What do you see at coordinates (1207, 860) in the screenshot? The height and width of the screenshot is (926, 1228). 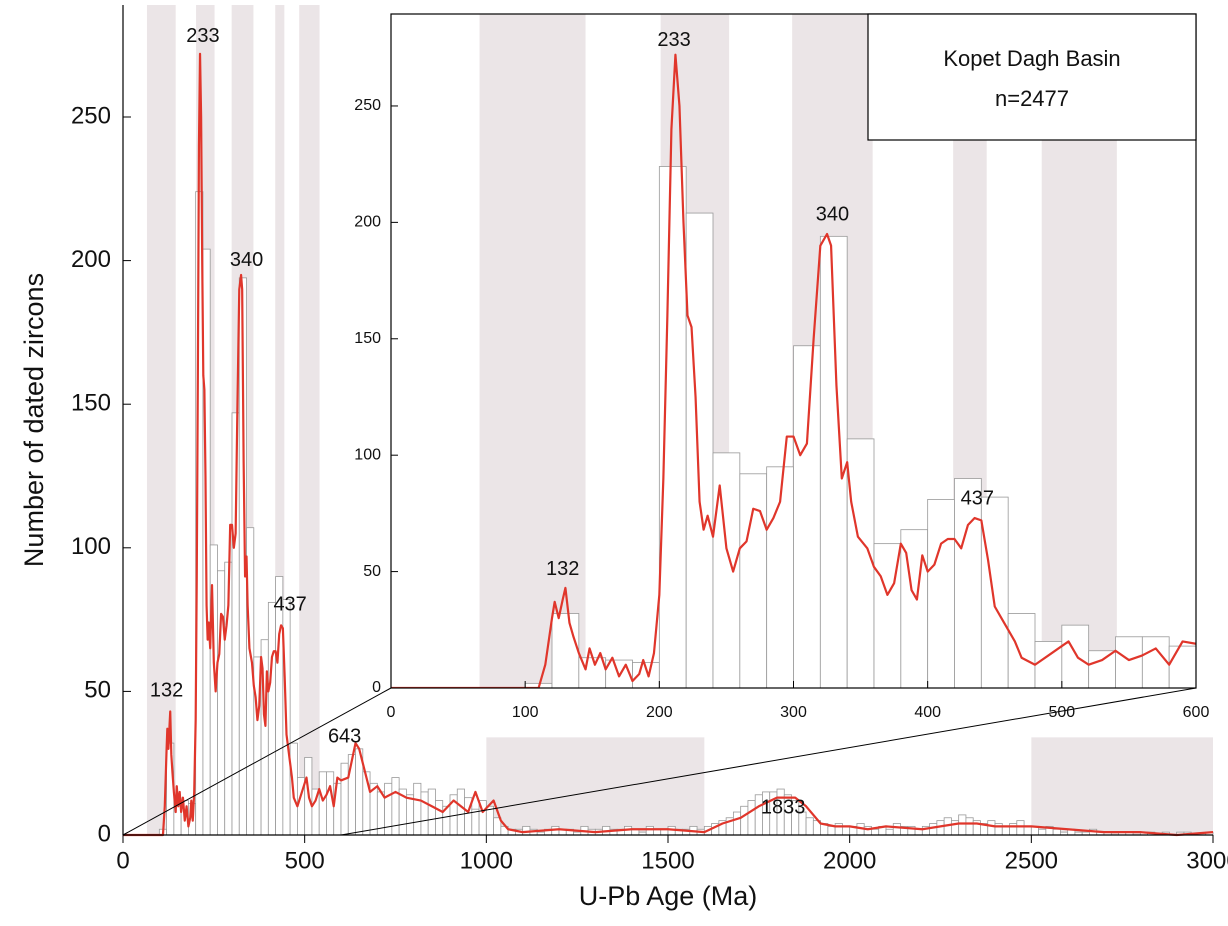 I see `x-tick-label: 3000` at bounding box center [1207, 860].